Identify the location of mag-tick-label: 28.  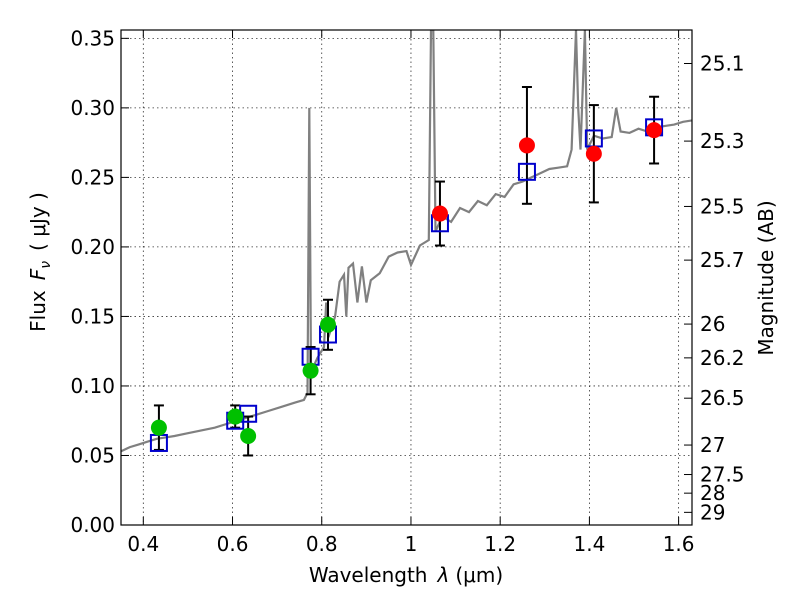
(712, 493).